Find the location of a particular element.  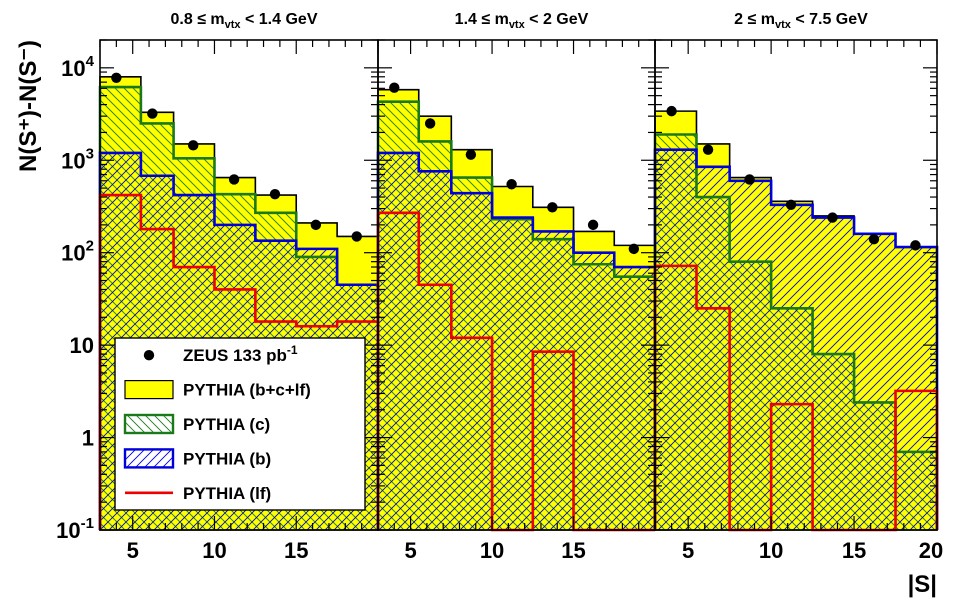

y-tick-label: 10³ is located at coordinates (77, 159).